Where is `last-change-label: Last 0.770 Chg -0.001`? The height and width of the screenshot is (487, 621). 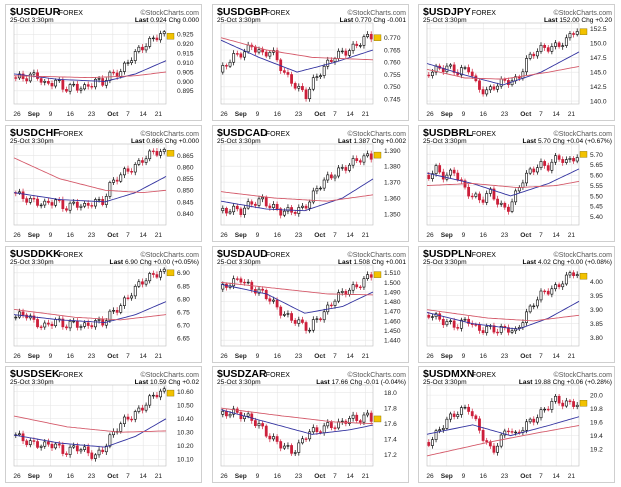
last-change-label: Last 0.770 Chg -0.001 is located at coordinates (373, 20).